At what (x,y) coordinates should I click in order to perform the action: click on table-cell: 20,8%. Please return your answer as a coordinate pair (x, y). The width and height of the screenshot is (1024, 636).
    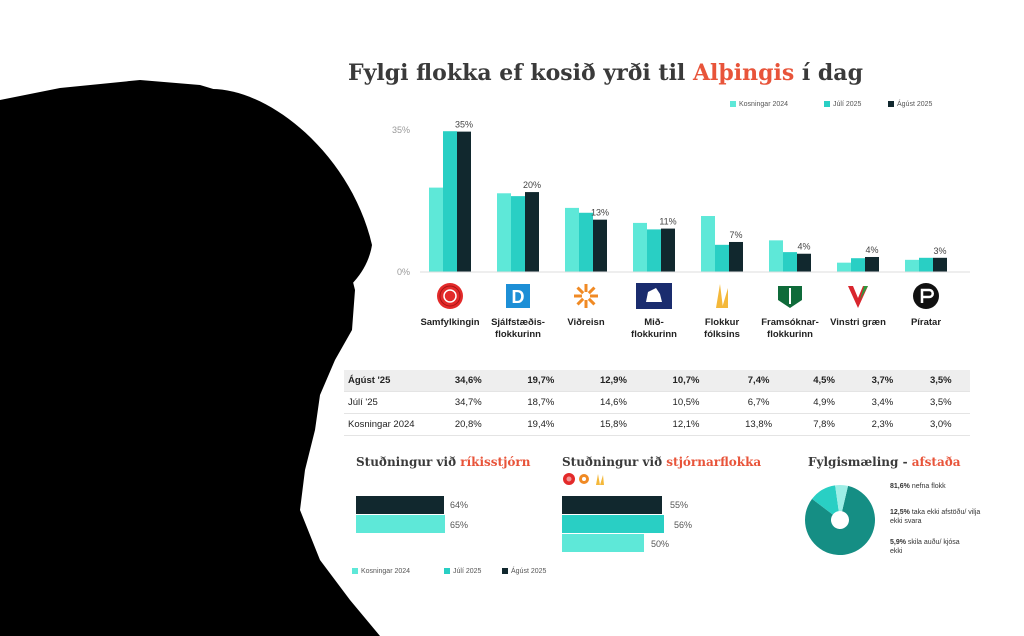
    Looking at the image, I should click on (468, 424).